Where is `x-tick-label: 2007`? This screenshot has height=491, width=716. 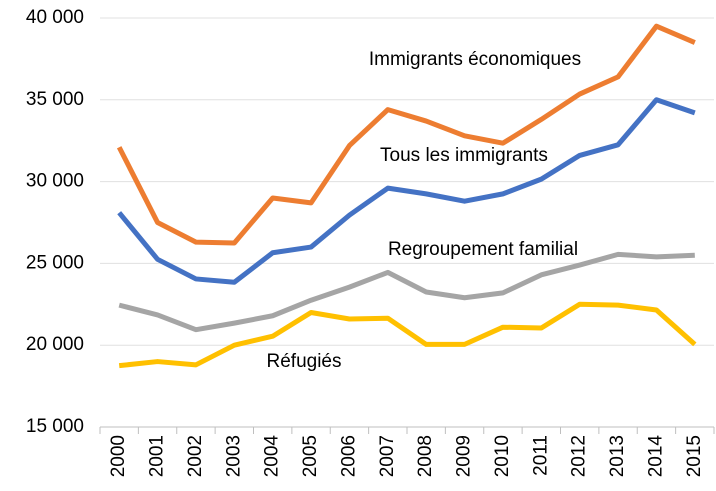 x-tick-label: 2007 is located at coordinates (387, 456).